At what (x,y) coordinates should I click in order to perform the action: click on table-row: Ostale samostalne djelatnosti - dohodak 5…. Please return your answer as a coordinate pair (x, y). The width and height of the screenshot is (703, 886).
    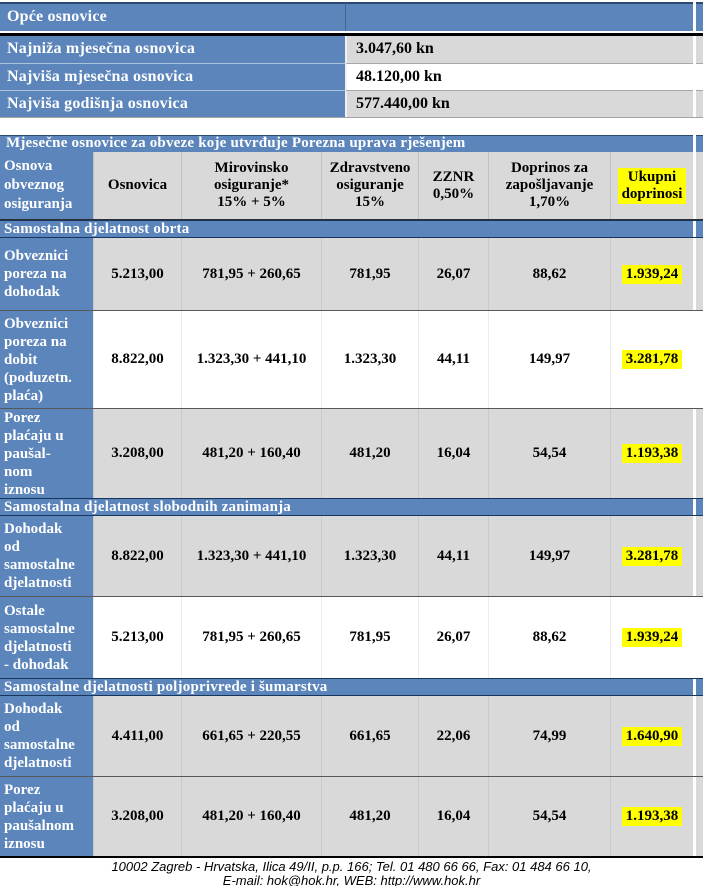
    Looking at the image, I should click on (351, 637).